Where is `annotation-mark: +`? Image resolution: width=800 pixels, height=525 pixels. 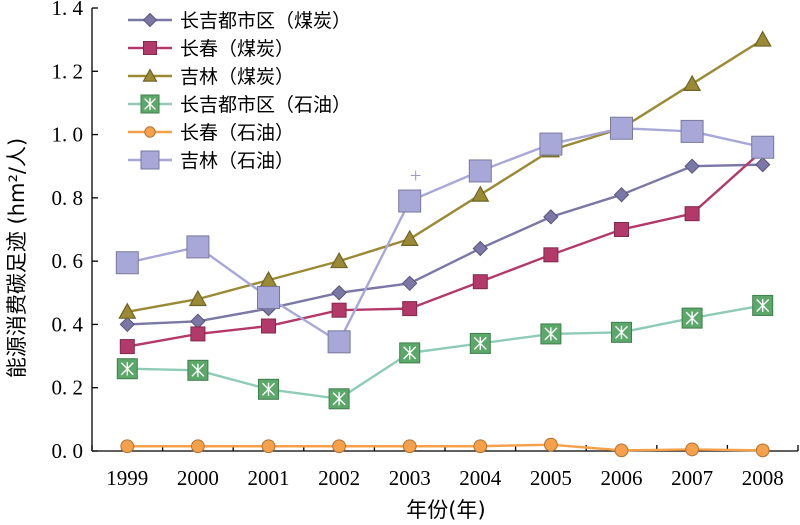
annotation-mark: + is located at coordinates (416, 176).